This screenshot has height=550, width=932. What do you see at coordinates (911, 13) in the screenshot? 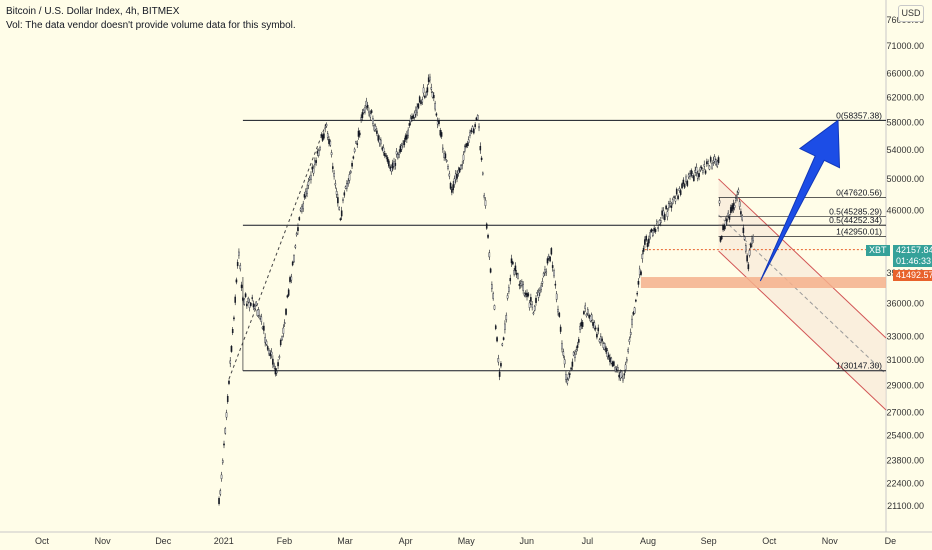
I see `currency-button: USD` at bounding box center [911, 13].